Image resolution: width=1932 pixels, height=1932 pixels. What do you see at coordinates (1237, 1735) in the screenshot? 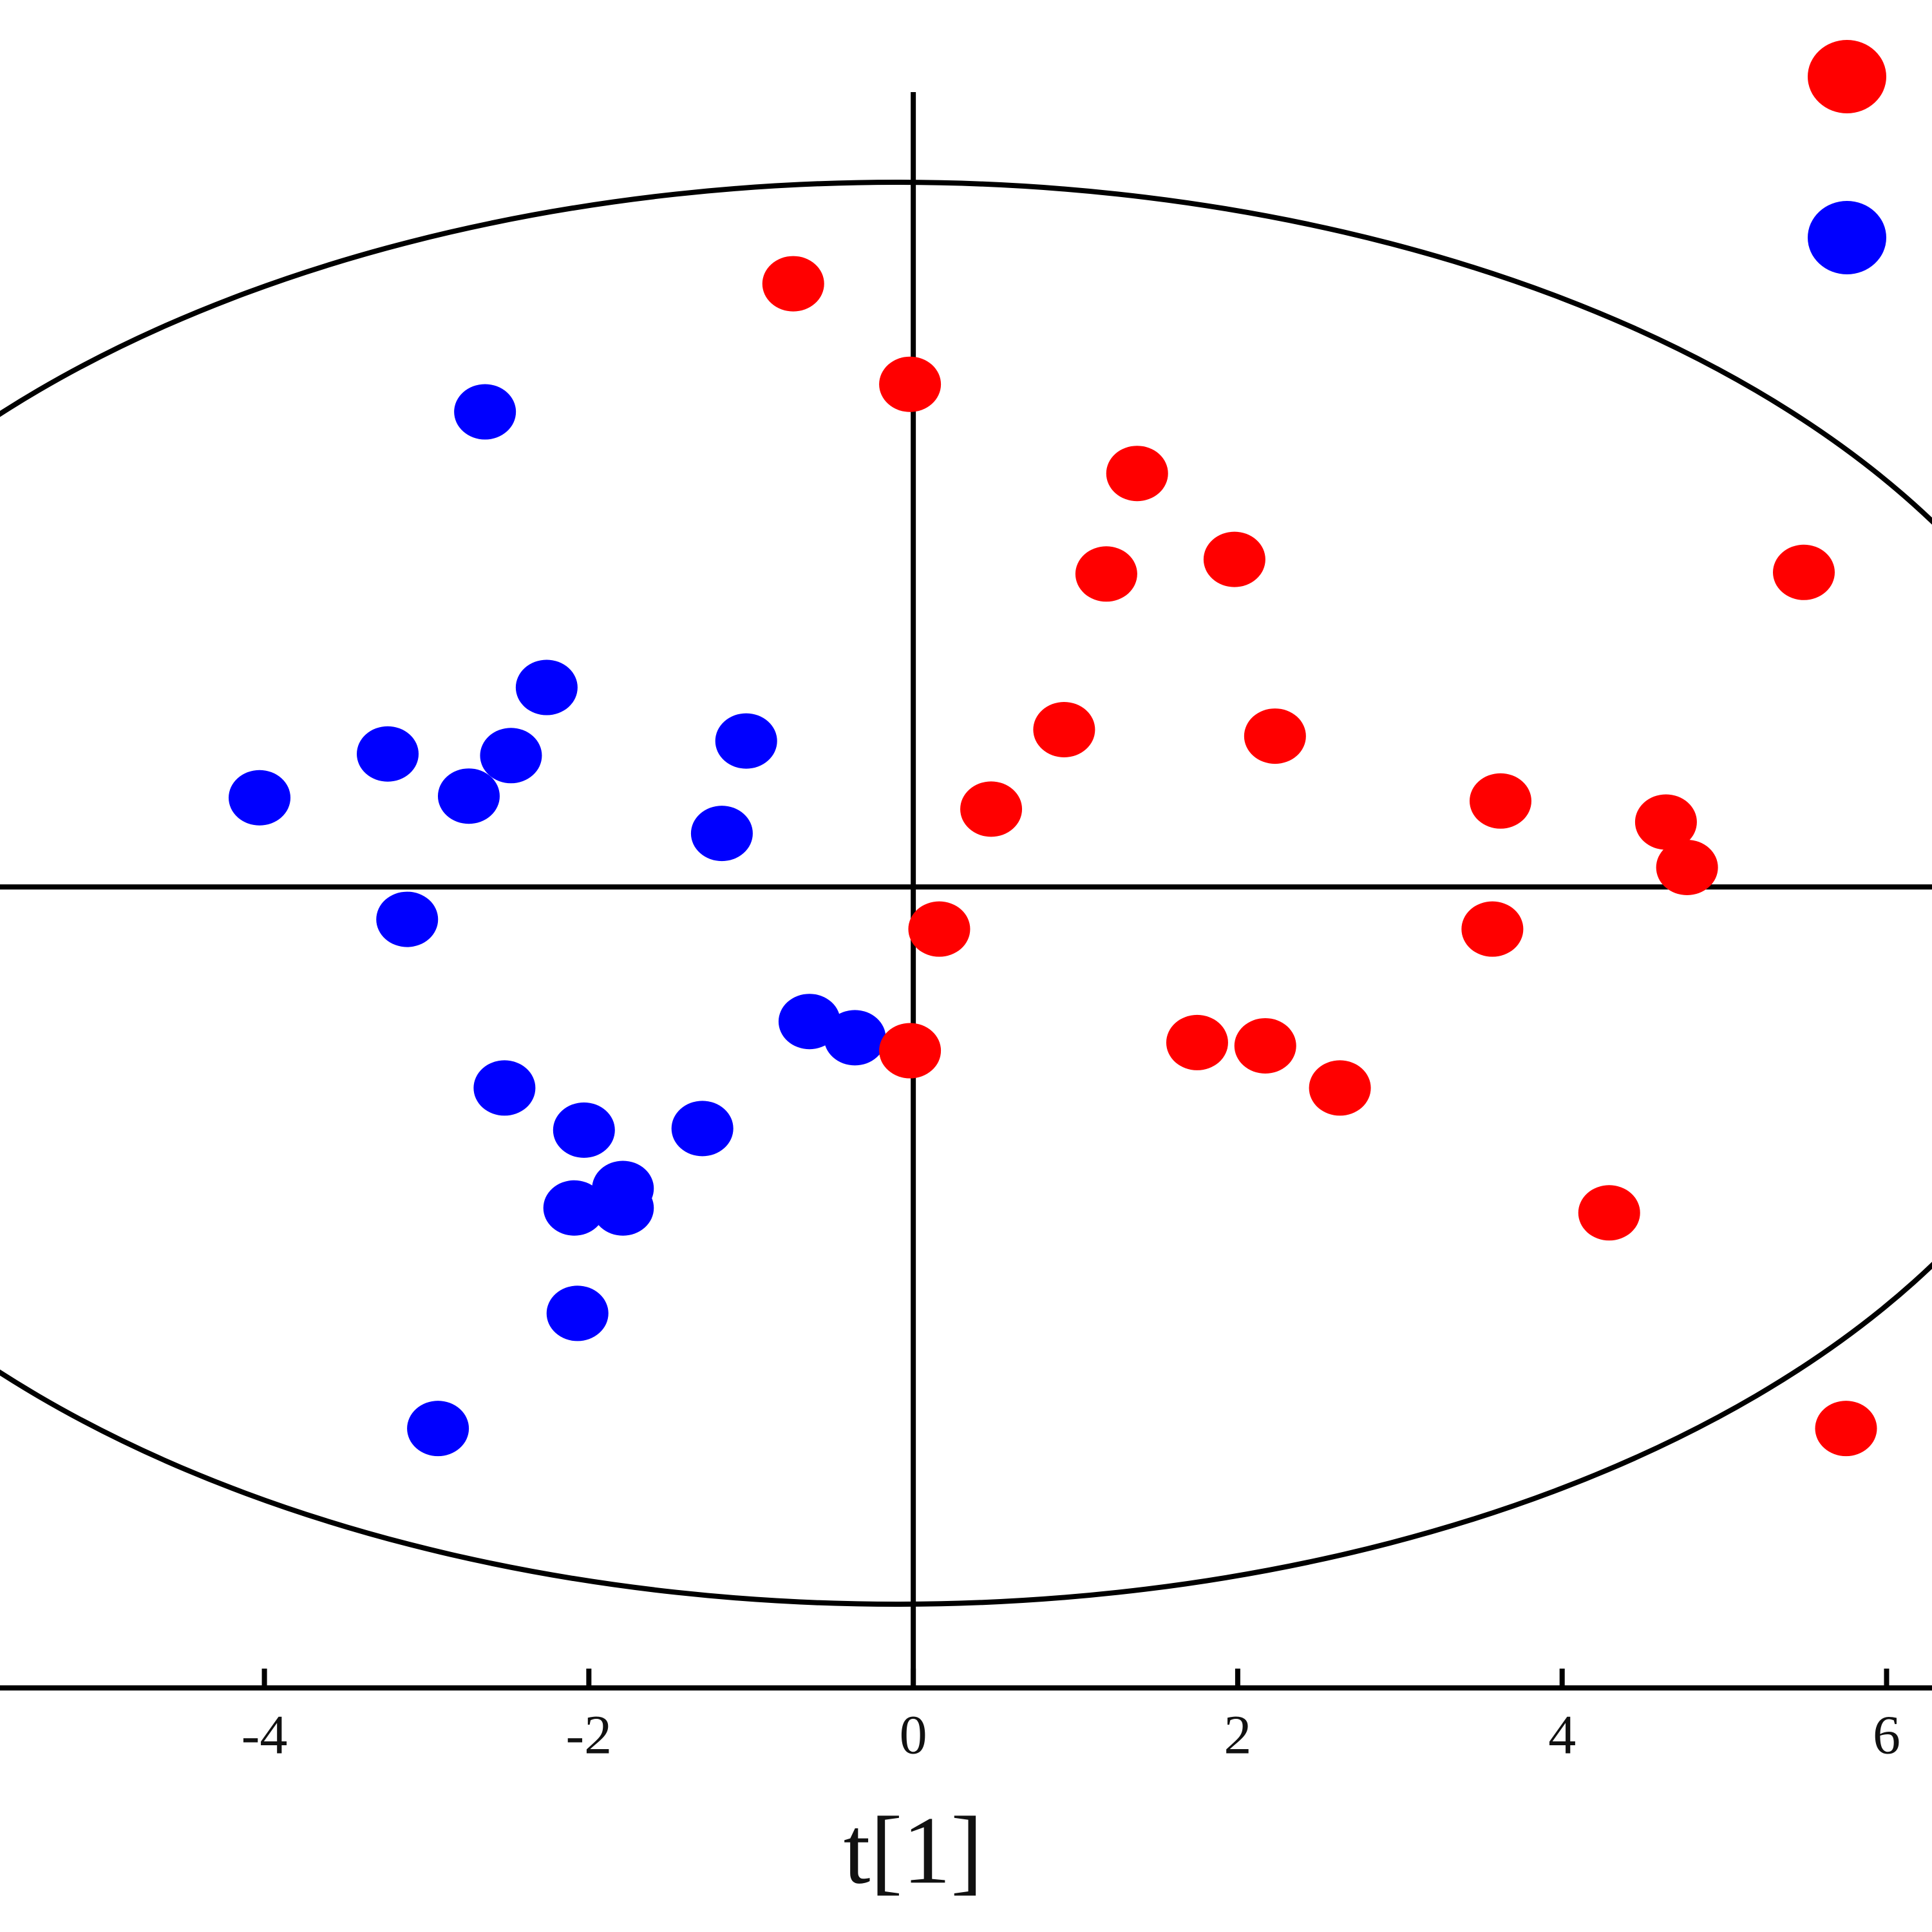
I see `x-tick-label: 2` at bounding box center [1237, 1735].